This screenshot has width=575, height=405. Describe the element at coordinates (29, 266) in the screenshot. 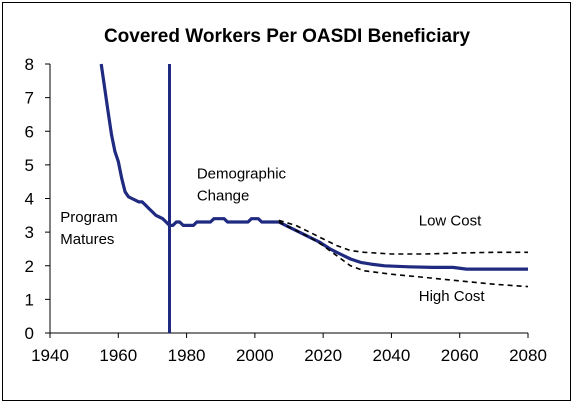

I see `y-tick-label: 2` at that location.